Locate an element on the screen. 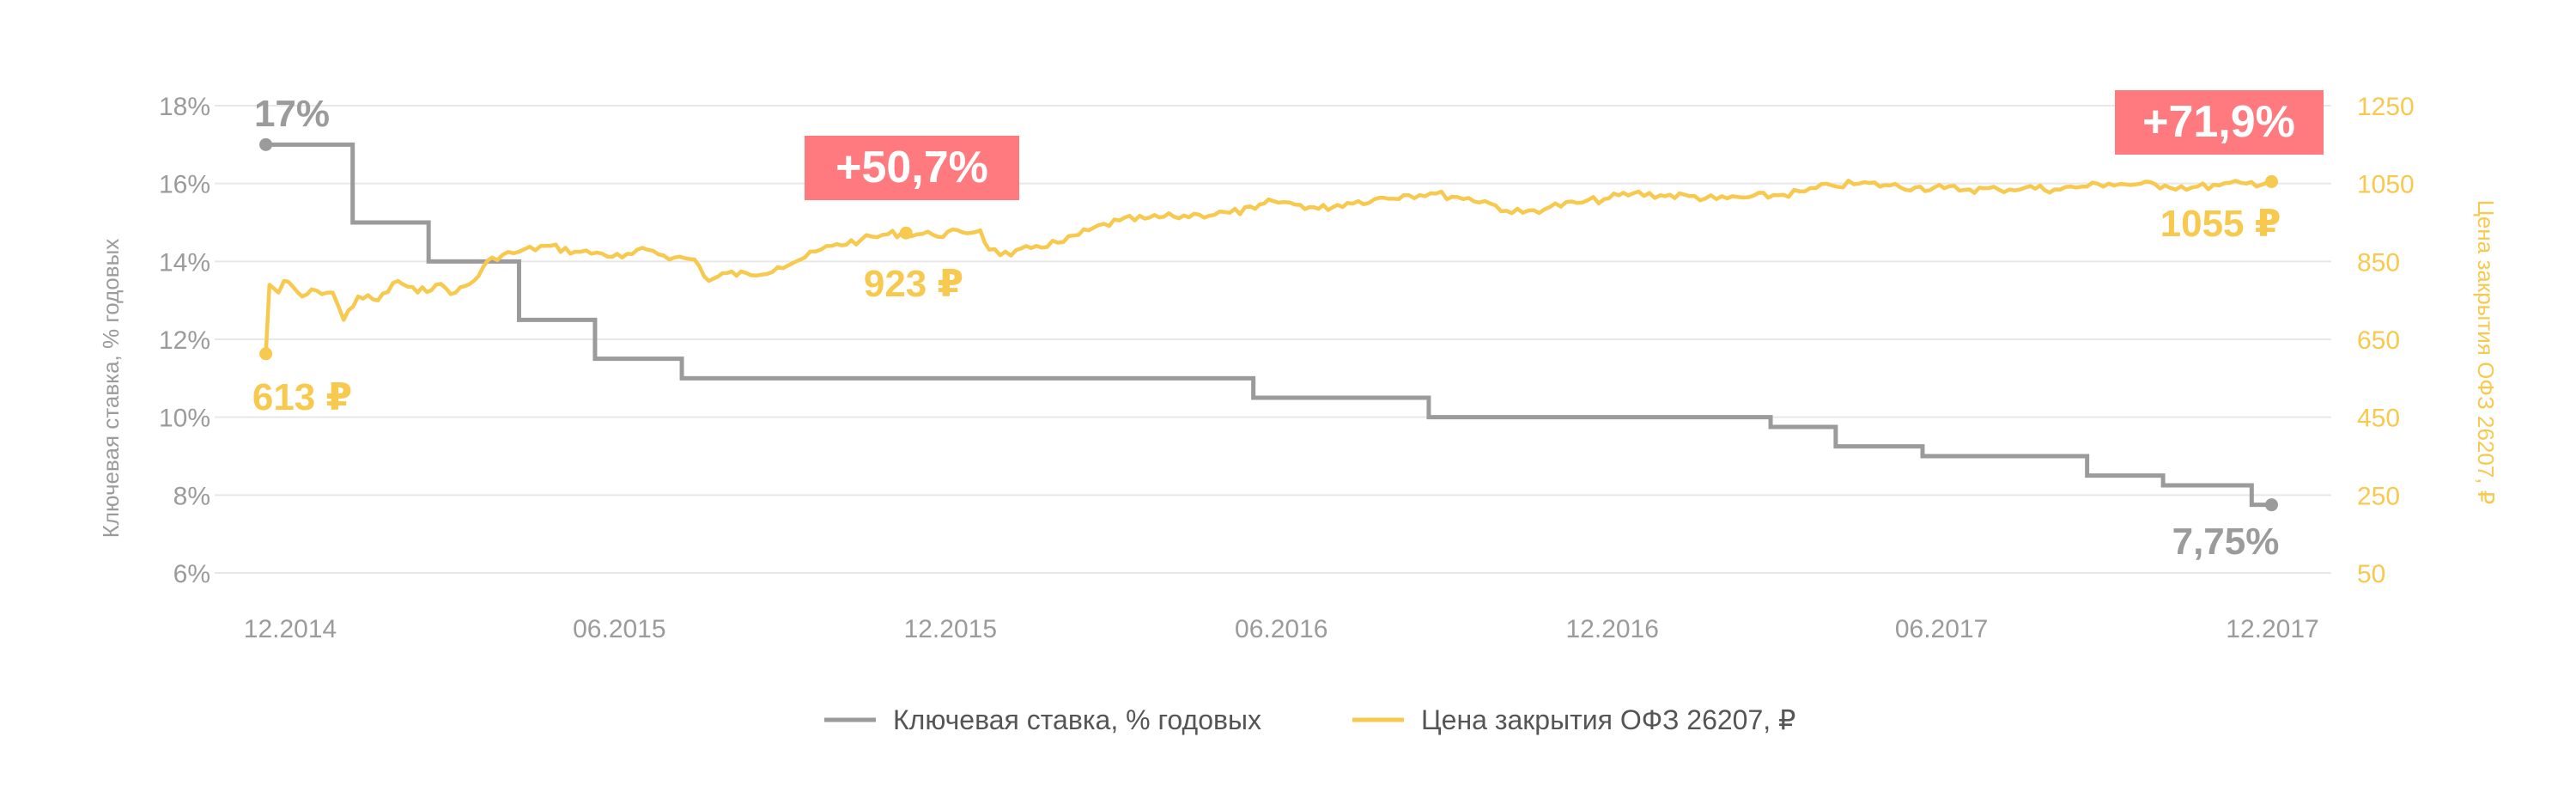 This screenshot has width=2576, height=786. price-mid-label: 923 ₽ is located at coordinates (914, 284).